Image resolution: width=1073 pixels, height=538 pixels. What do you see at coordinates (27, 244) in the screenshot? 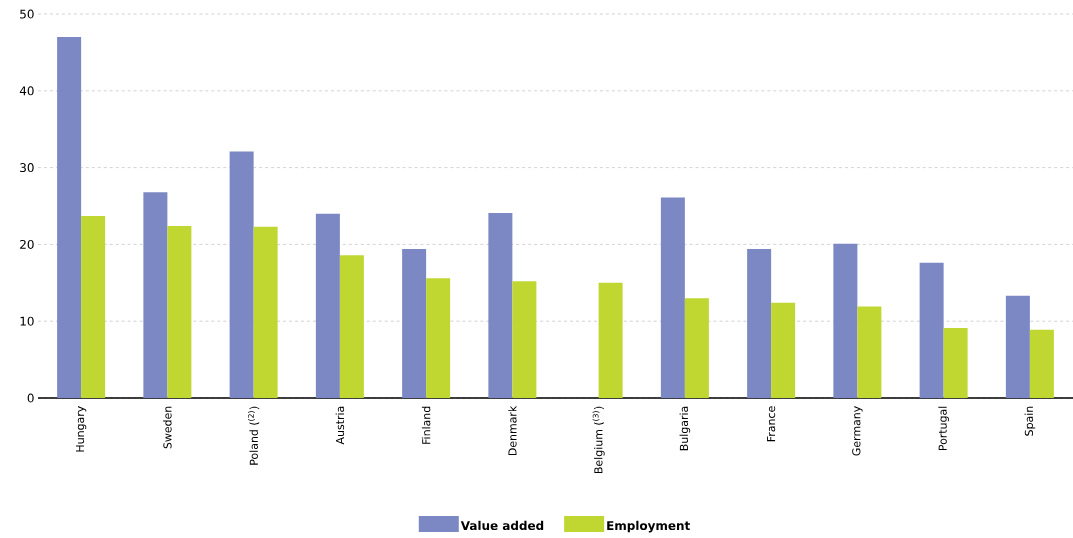
I see `y-tick-label: 20` at bounding box center [27, 244].